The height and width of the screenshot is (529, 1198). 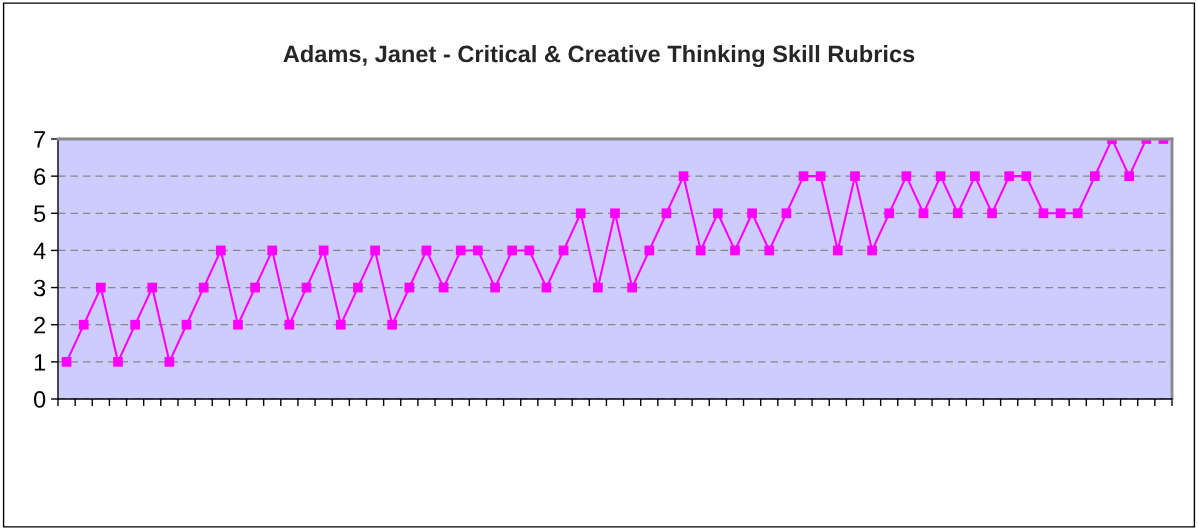 What do you see at coordinates (39, 250) in the screenshot?
I see `y-tick-label: 4` at bounding box center [39, 250].